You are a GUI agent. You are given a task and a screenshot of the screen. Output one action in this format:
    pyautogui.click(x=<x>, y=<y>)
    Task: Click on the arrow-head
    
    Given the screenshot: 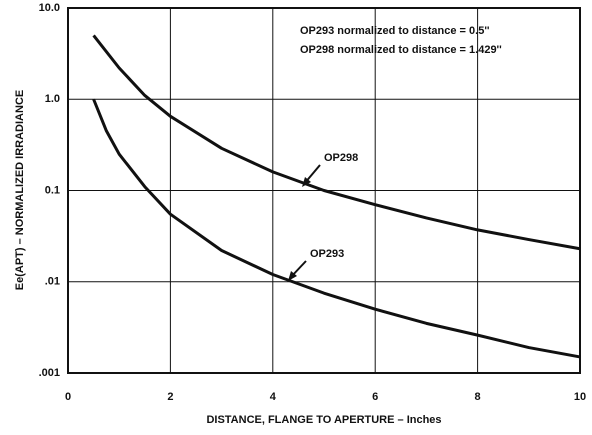 What is the action you would take?
    pyautogui.click(x=292, y=276)
    